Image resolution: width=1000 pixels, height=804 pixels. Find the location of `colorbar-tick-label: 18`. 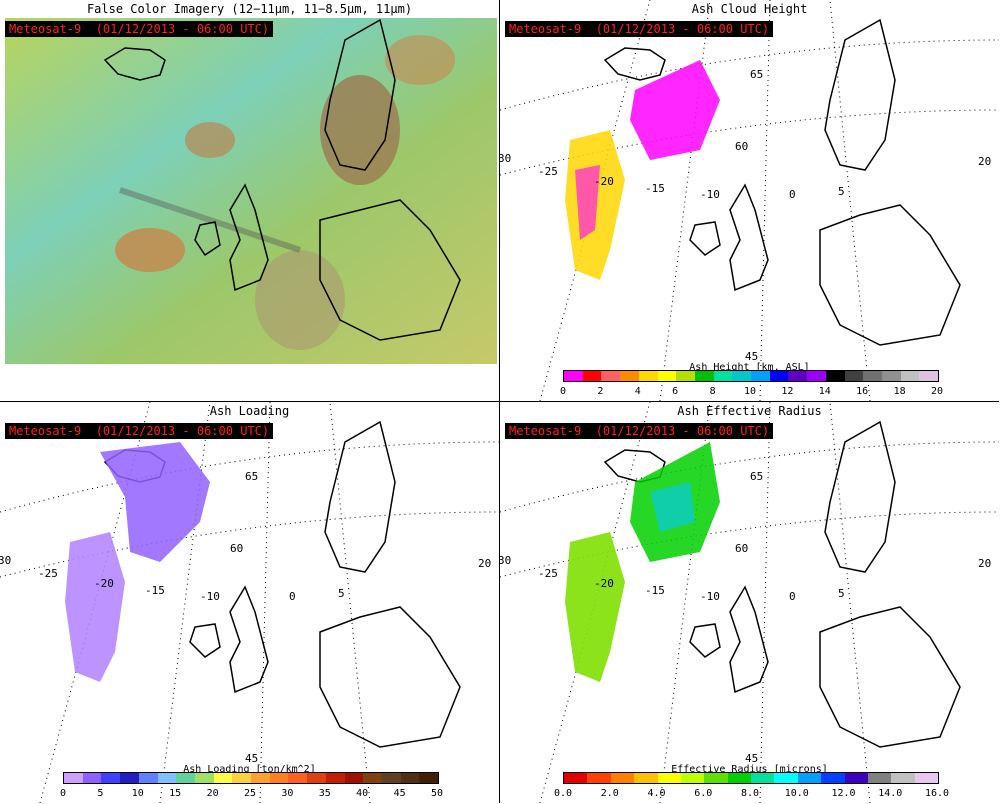

colorbar-tick-label: 18 is located at coordinates (899, 391).